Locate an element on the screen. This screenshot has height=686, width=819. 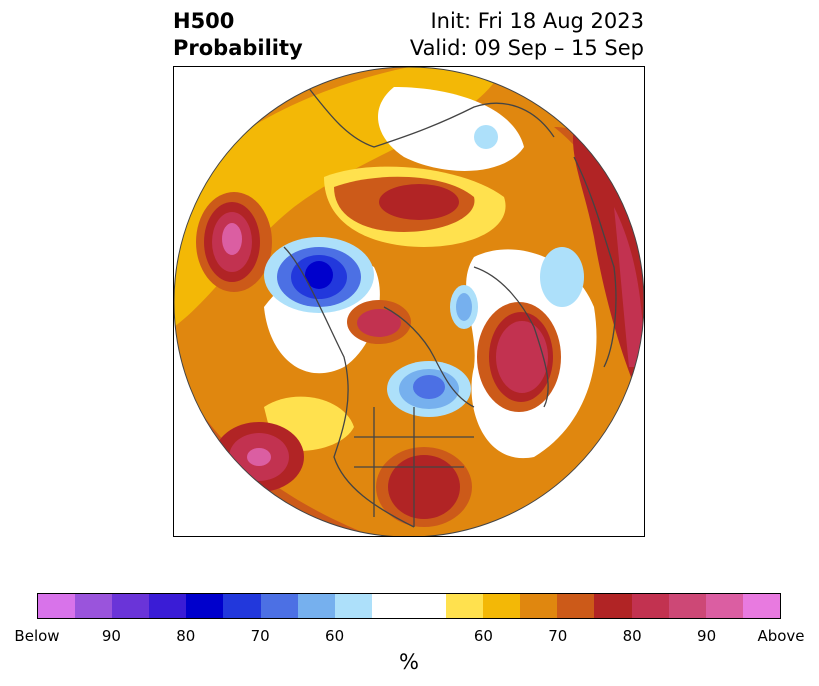
anomaly-below-60-north is located at coordinates (486, 137).